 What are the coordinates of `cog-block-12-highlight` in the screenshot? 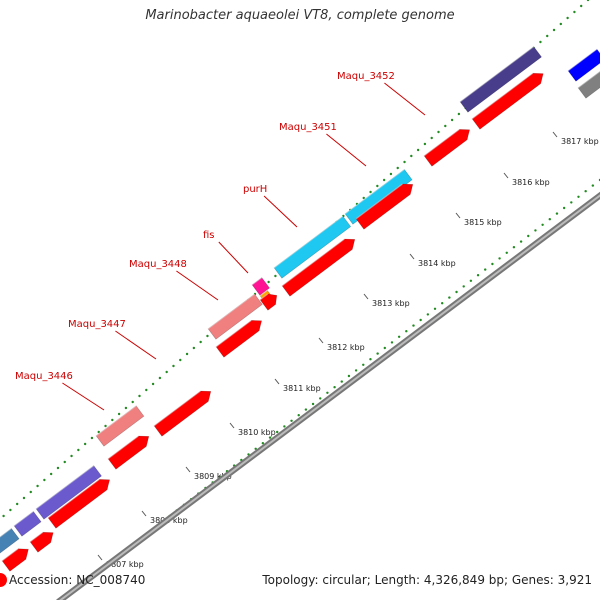 It's located at (588, 79).